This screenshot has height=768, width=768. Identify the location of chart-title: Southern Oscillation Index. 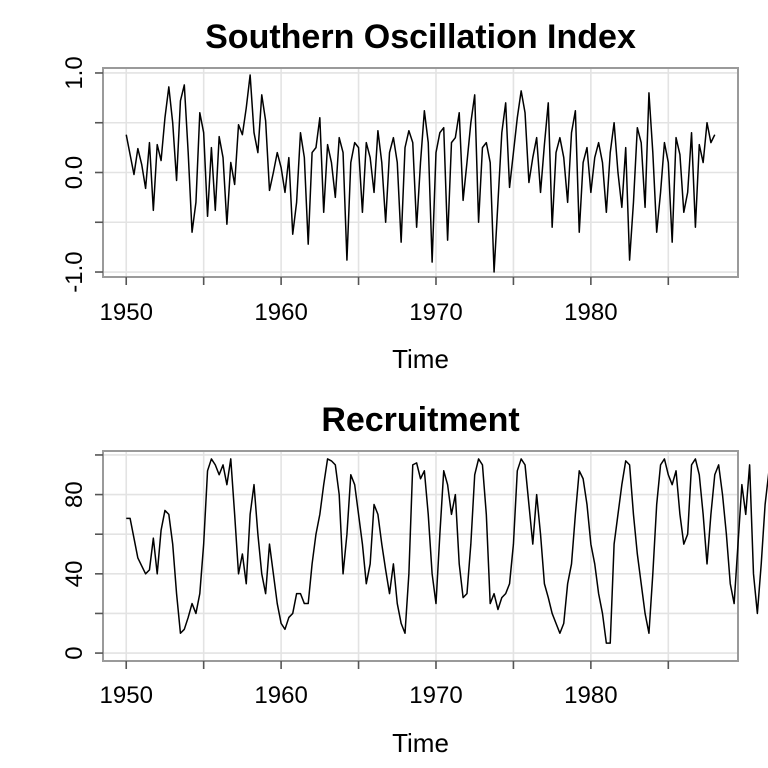
(420, 37).